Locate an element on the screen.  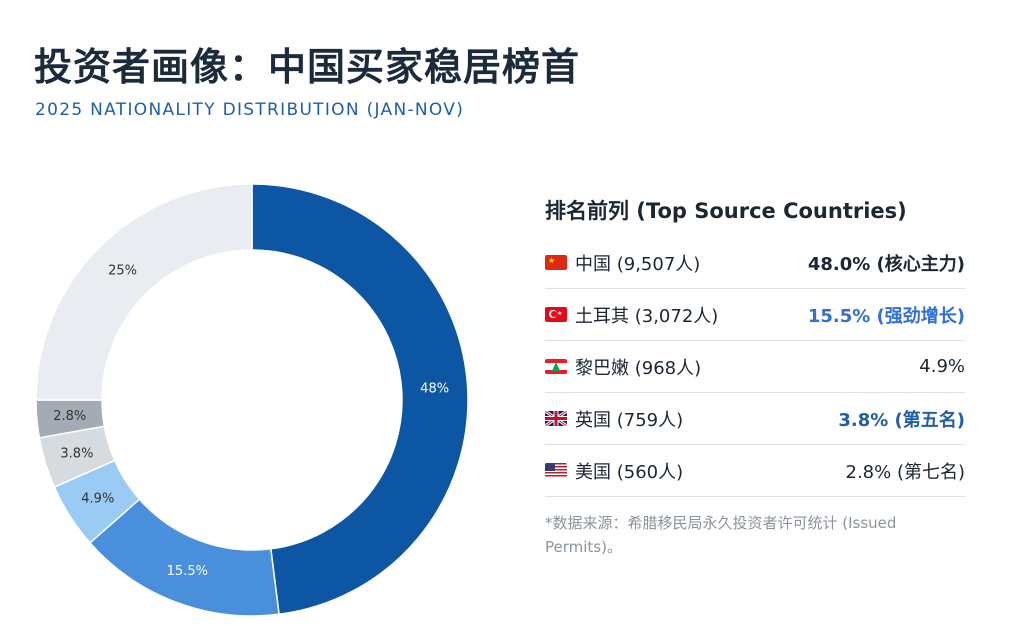
lebanon-flag-icon is located at coordinates (556, 366).